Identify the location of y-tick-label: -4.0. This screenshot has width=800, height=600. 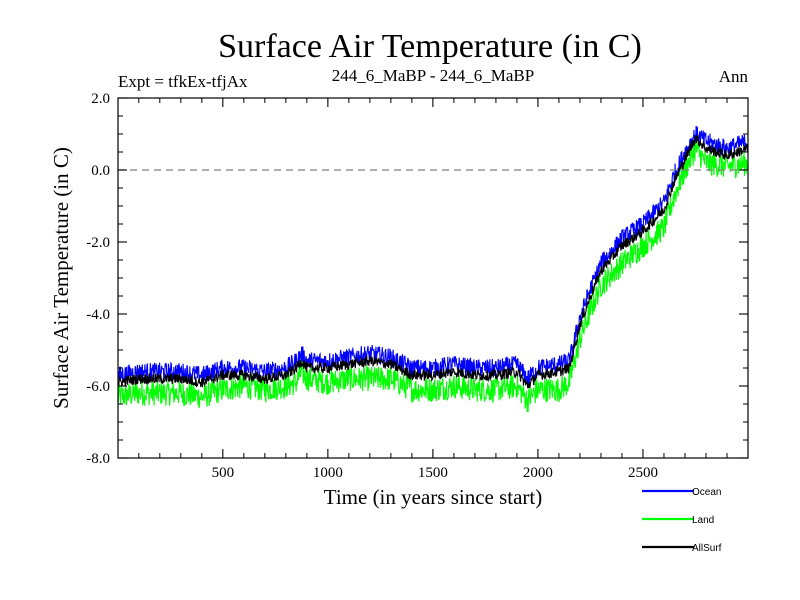
(98, 315).